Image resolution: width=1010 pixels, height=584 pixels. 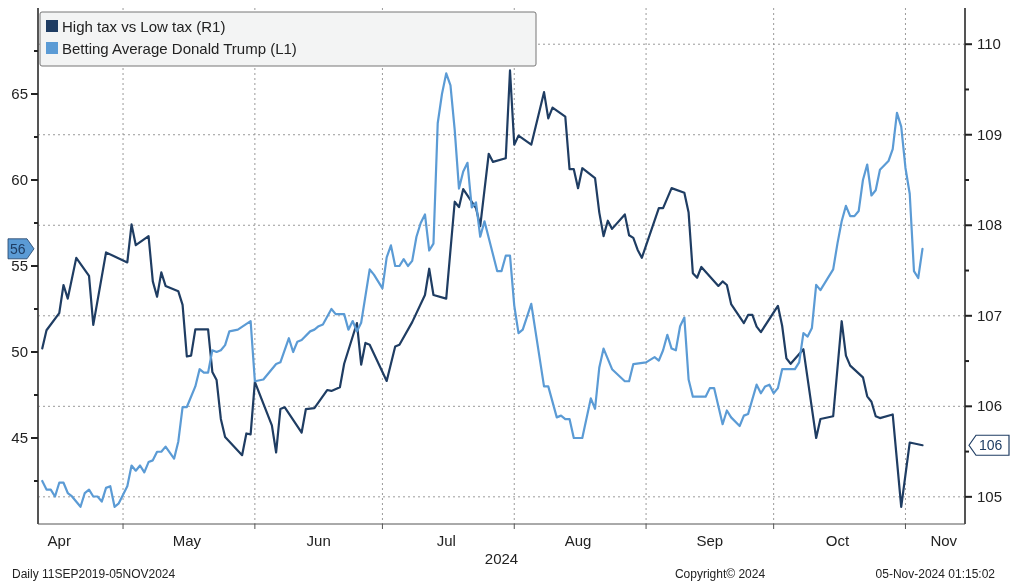 I want to click on text: 56, so click(x=18, y=248).